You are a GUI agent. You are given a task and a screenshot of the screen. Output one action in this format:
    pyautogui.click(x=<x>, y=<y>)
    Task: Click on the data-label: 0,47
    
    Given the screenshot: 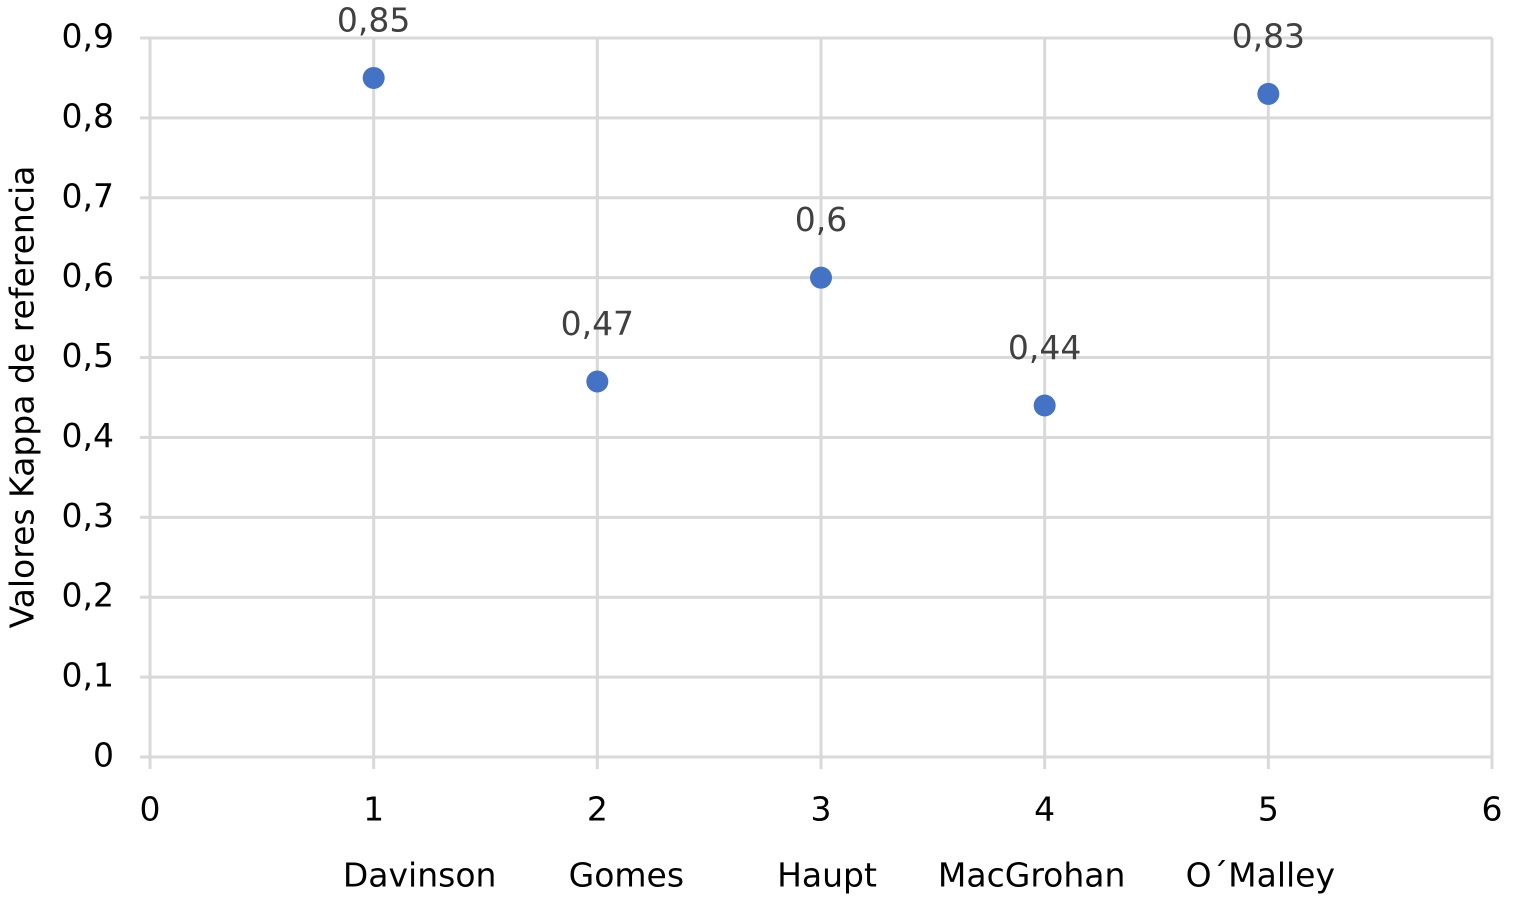 What is the action you would take?
    pyautogui.click(x=597, y=323)
    